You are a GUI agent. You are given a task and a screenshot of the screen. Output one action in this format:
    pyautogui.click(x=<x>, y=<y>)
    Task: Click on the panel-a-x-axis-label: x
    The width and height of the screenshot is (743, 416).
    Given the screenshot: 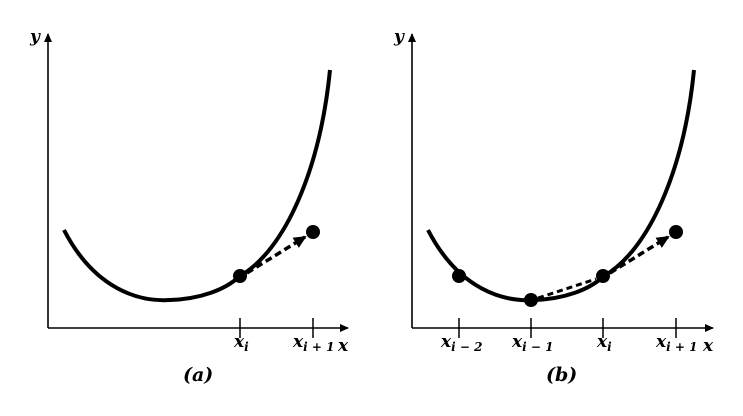 What is the action you would take?
    pyautogui.click(x=343, y=346)
    